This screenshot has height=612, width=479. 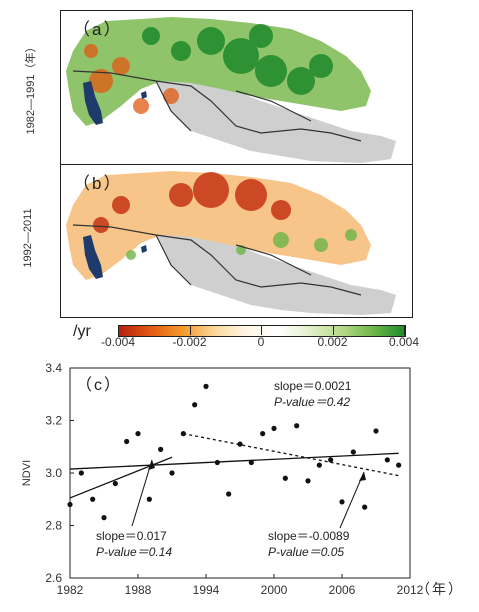 What do you see at coordinates (404, 342) in the screenshot?
I see `colorbar-tick-label: 0.004` at bounding box center [404, 342].